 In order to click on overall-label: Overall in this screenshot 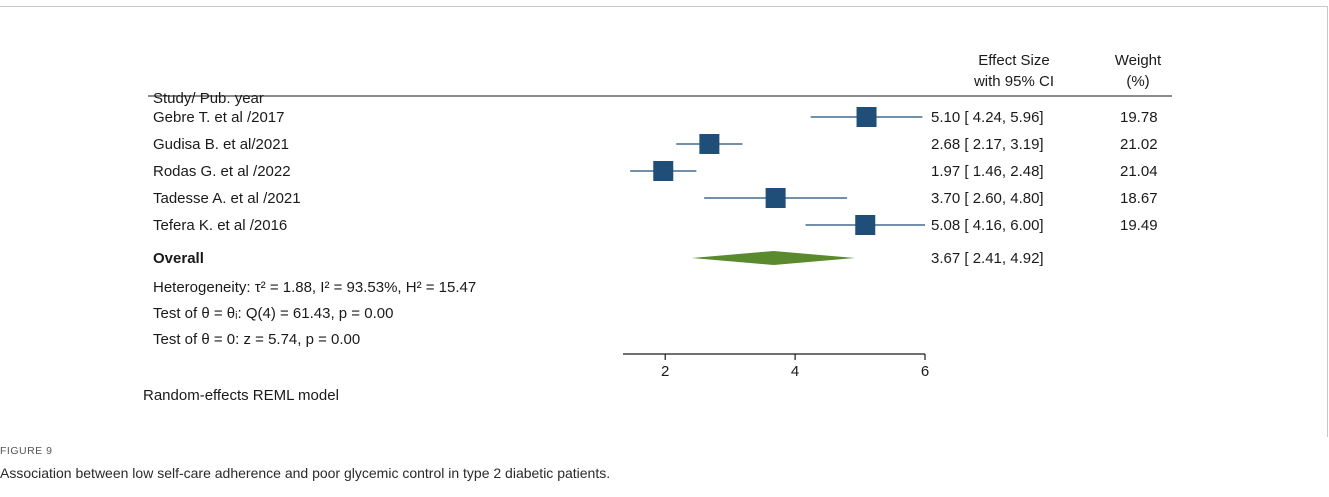, I will do `click(178, 258)`.